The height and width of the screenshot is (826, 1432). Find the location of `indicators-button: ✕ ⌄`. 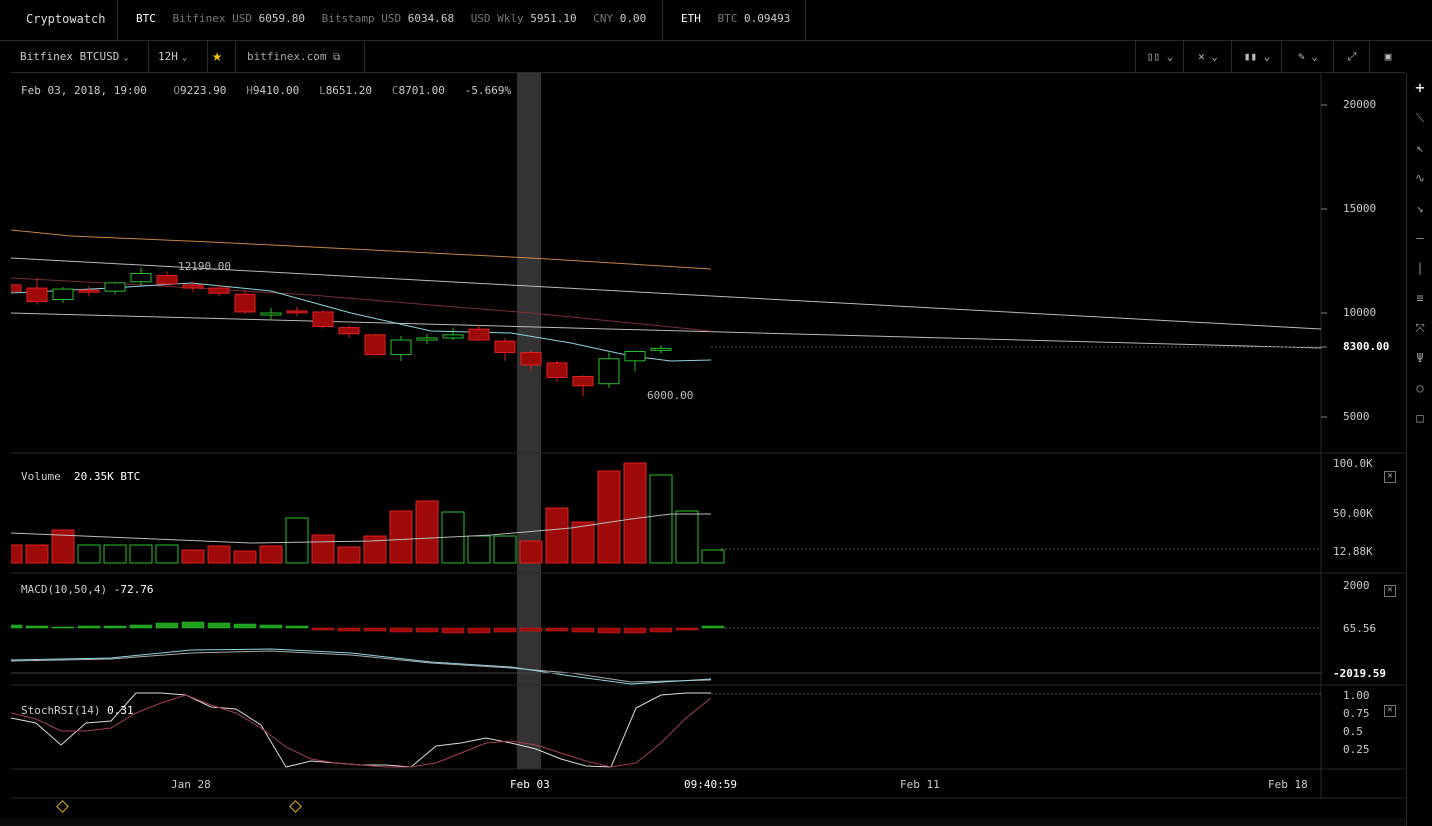

indicators-button: ✕ ⌄ is located at coordinates (1207, 56).